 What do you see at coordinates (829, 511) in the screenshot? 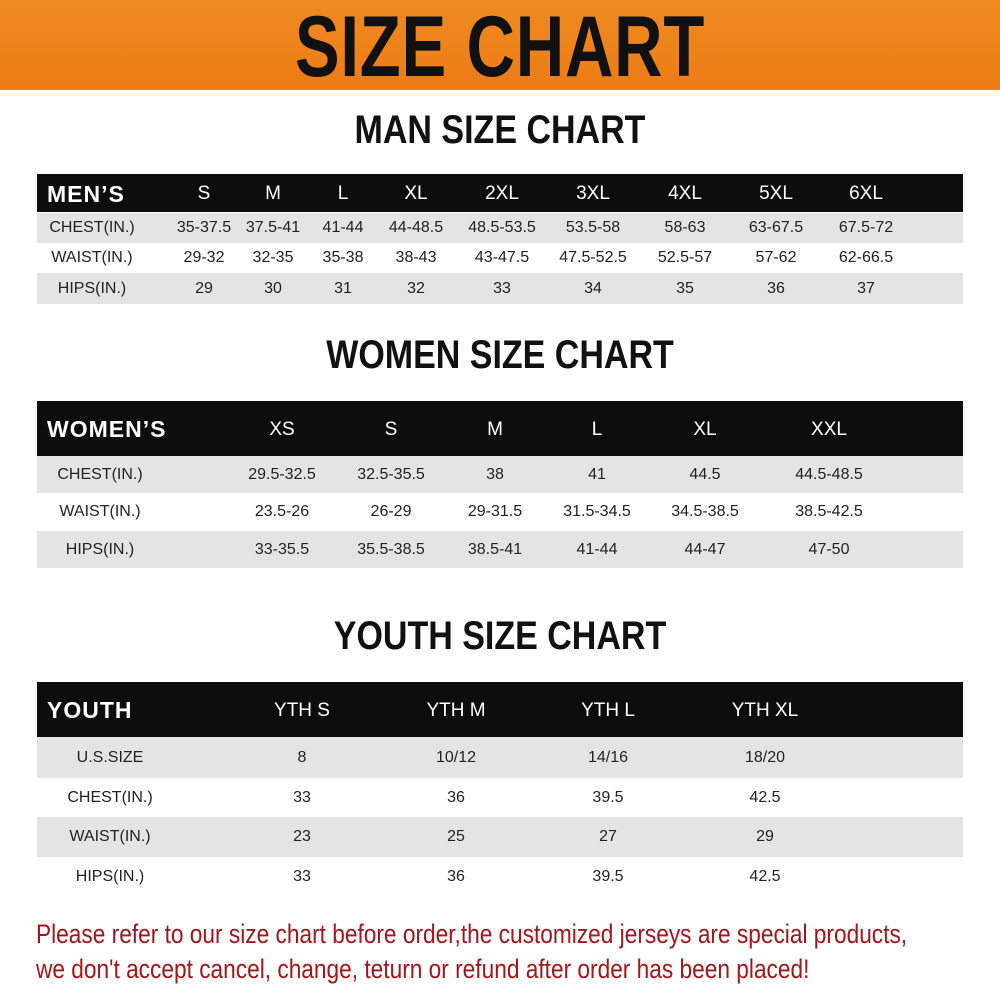
I see `table-cell: 38.5-42.5` at bounding box center [829, 511].